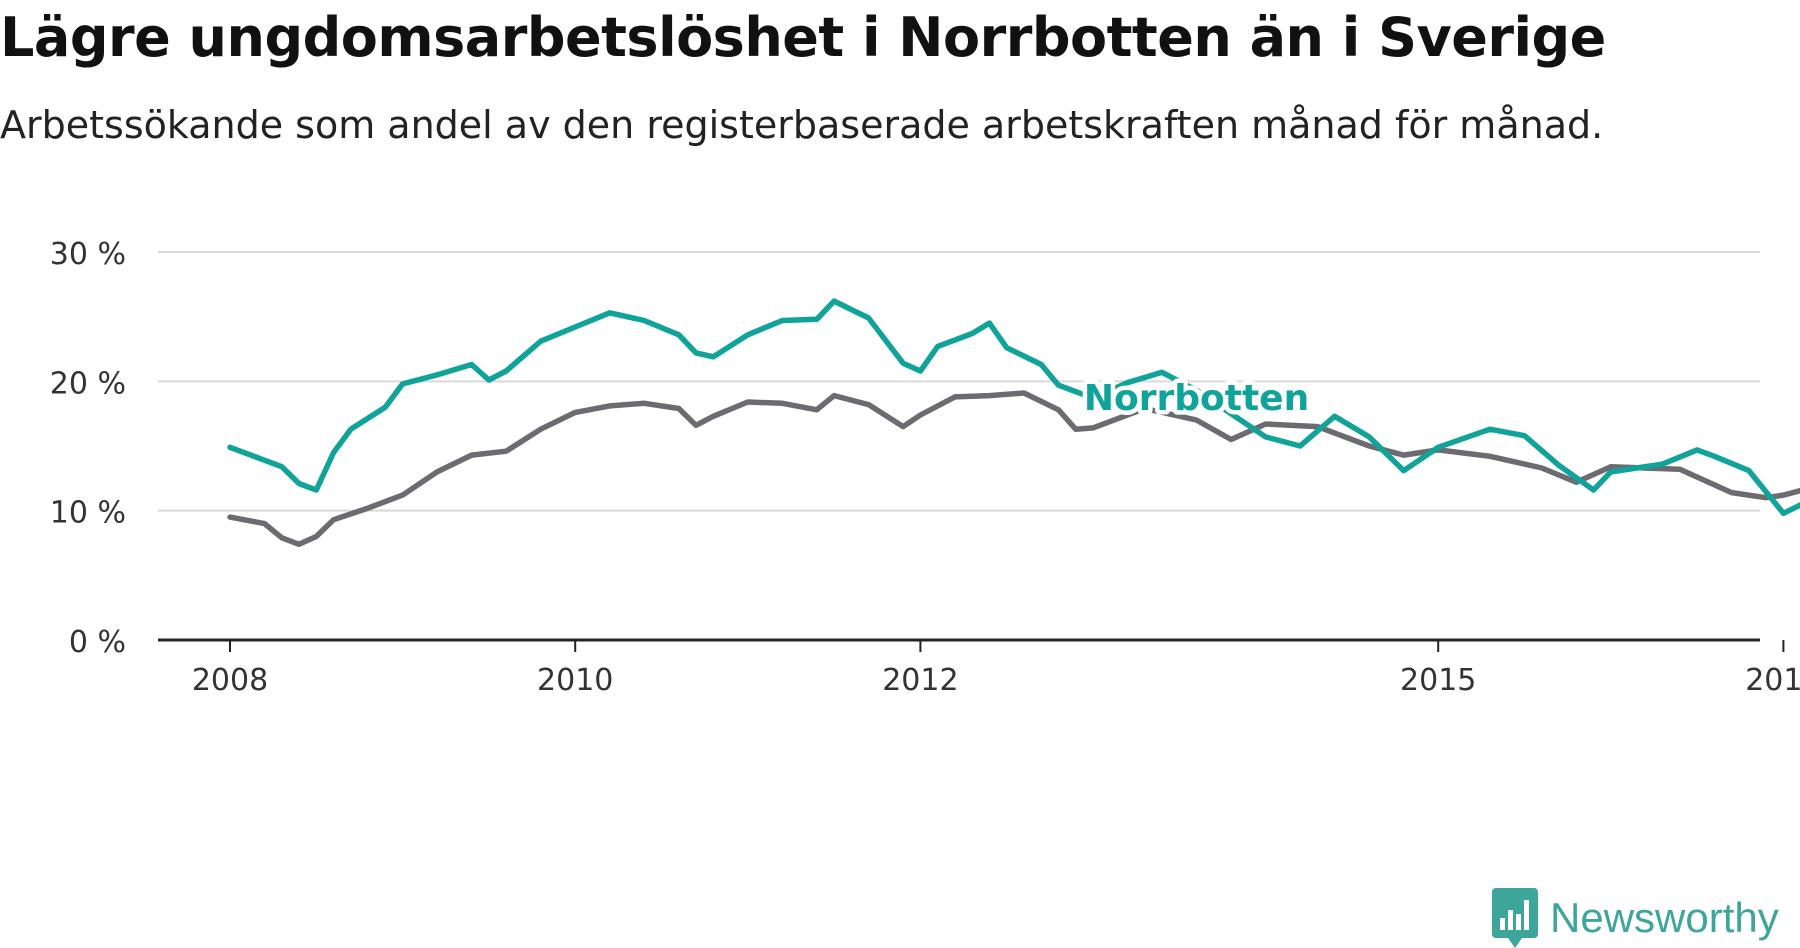 The width and height of the screenshot is (1800, 948). I want to click on x-axis: 20082010201220152017202020222024, so click(979, 668).